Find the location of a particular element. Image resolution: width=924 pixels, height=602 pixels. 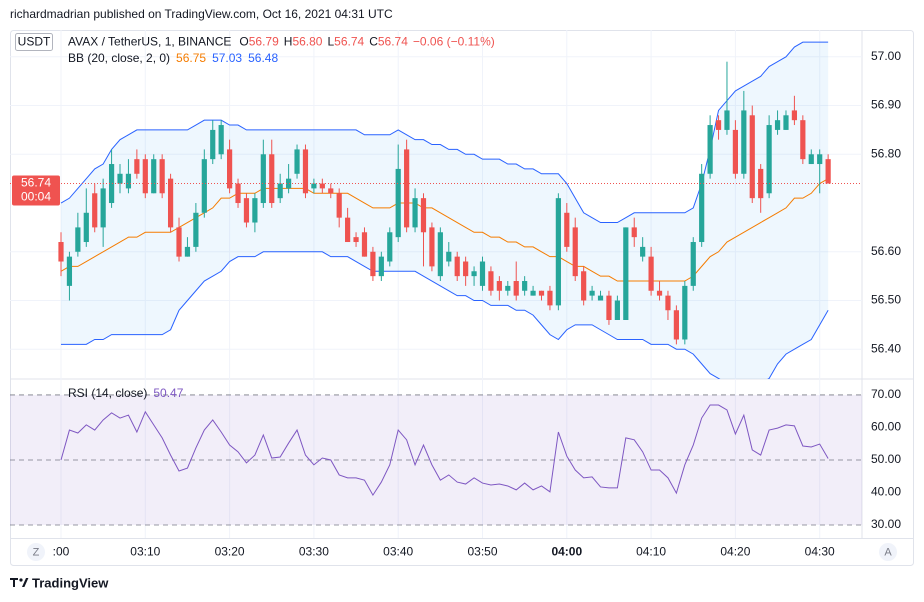

z-button-bg is located at coordinates (36, 552).